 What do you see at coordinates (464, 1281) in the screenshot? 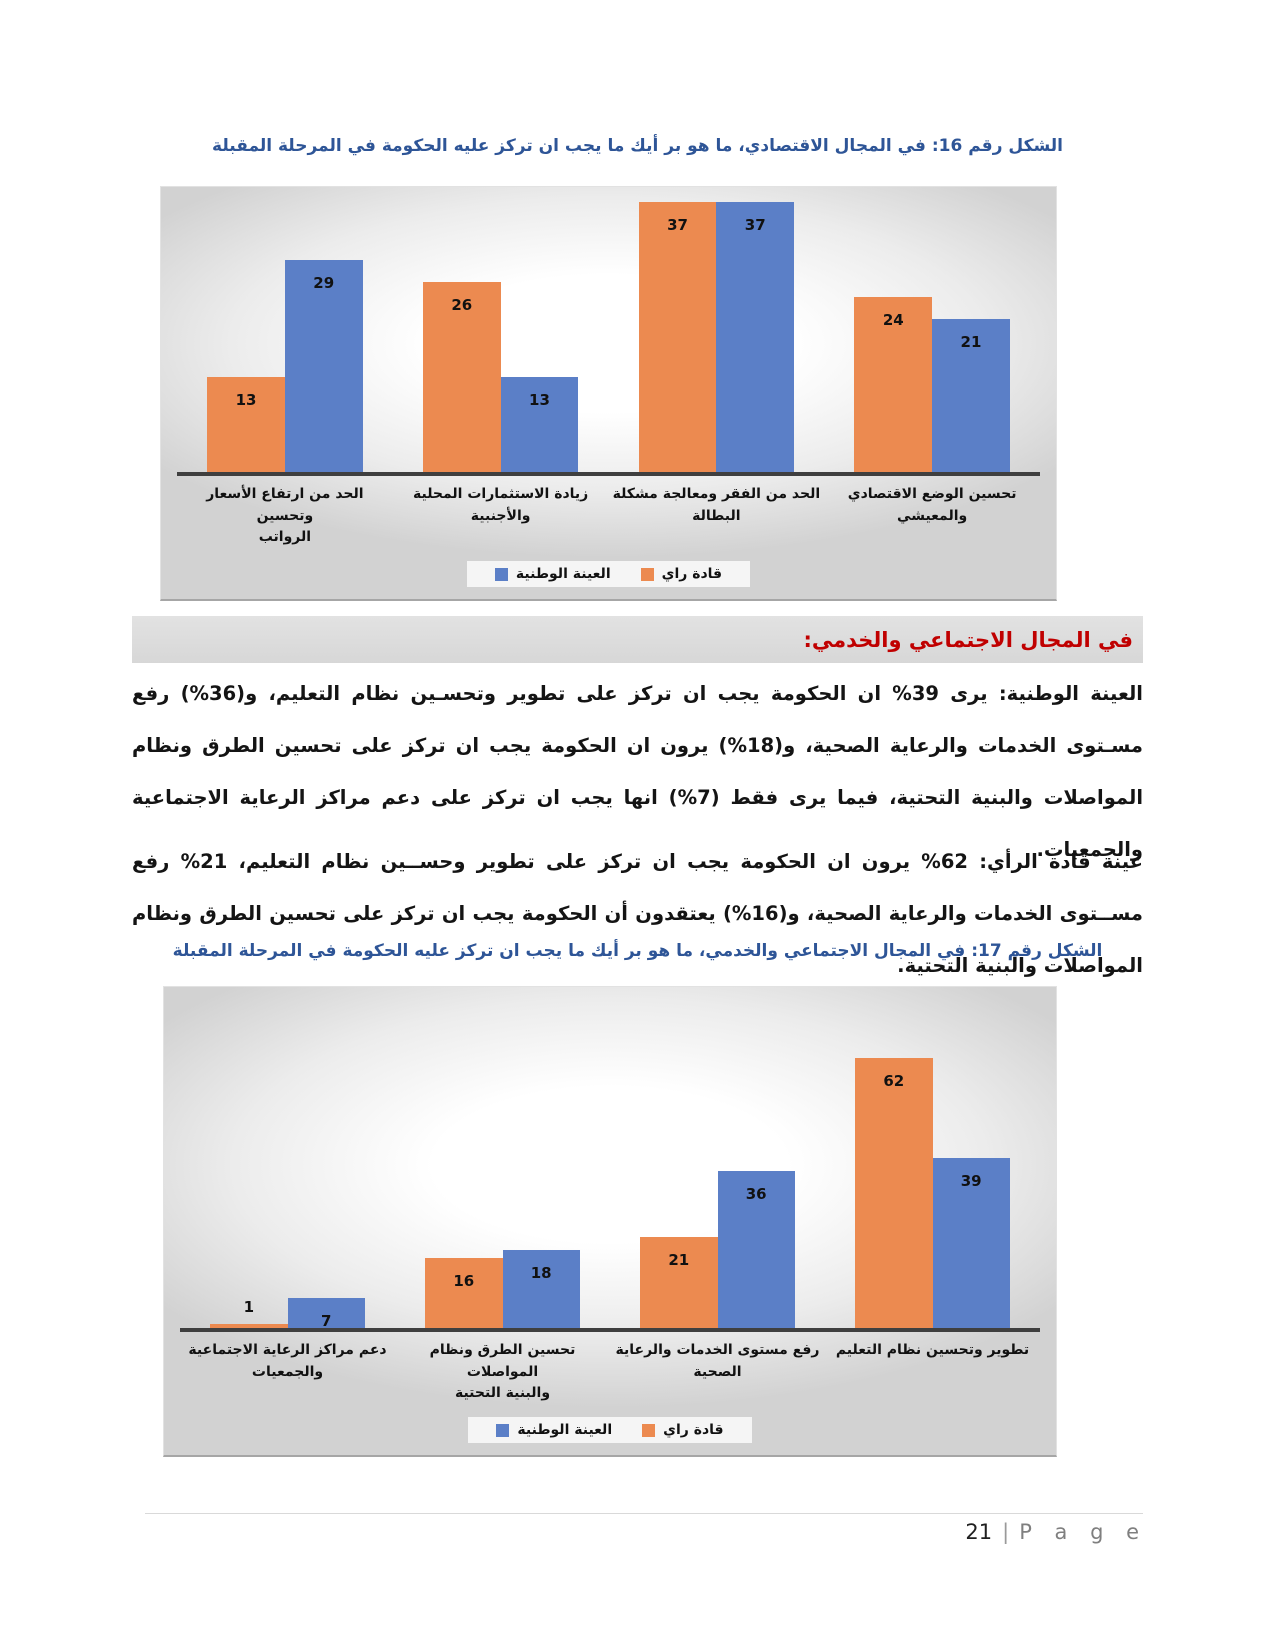
I see `bar-value-label: 16` at bounding box center [464, 1281].